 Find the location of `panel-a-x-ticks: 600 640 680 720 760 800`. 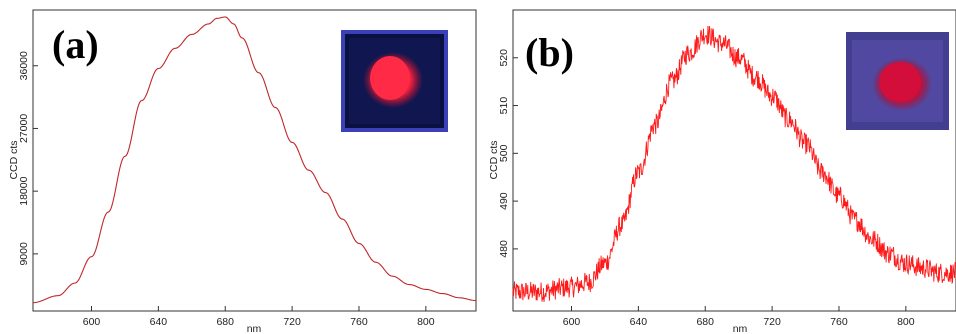

panel-a-x-ticks: 600 640 680 720 760 800 is located at coordinates (259, 317).